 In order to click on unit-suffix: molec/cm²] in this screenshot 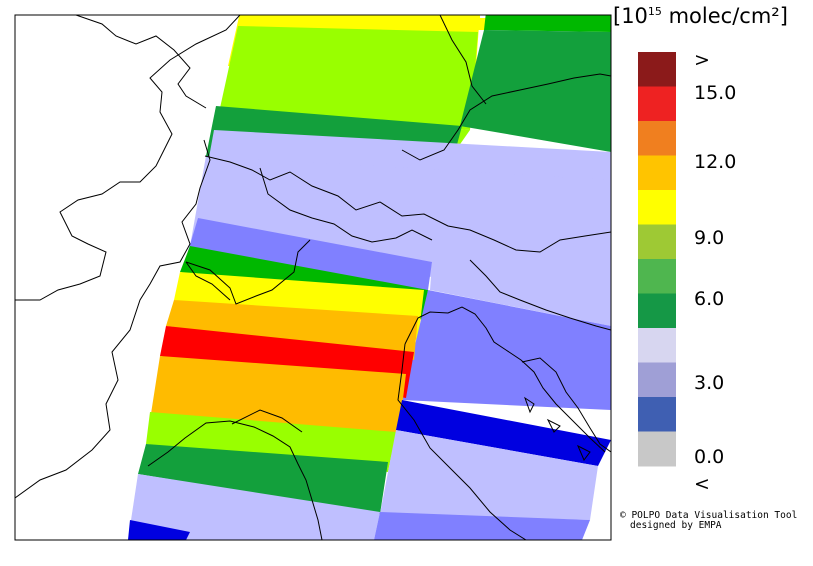, I will do `click(724, 16)`.